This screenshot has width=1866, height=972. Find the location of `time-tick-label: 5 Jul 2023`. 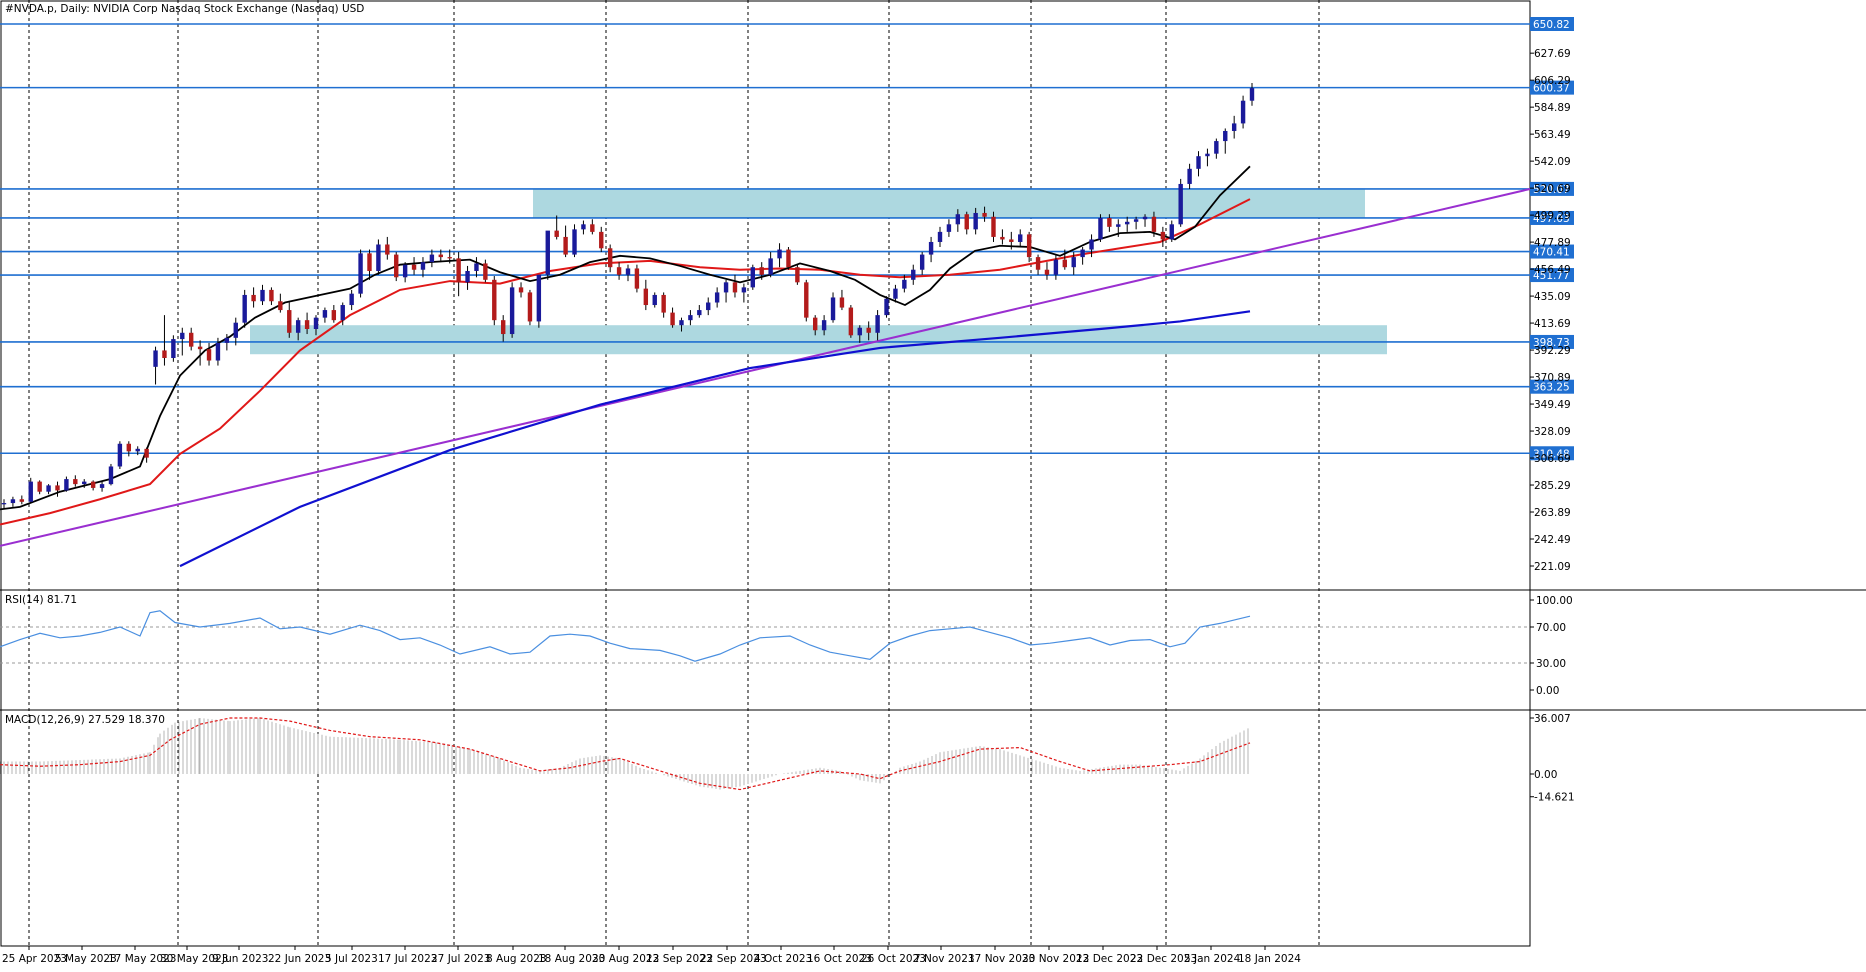

time-tick-label: 5 Jul 2023 is located at coordinates (351, 959).